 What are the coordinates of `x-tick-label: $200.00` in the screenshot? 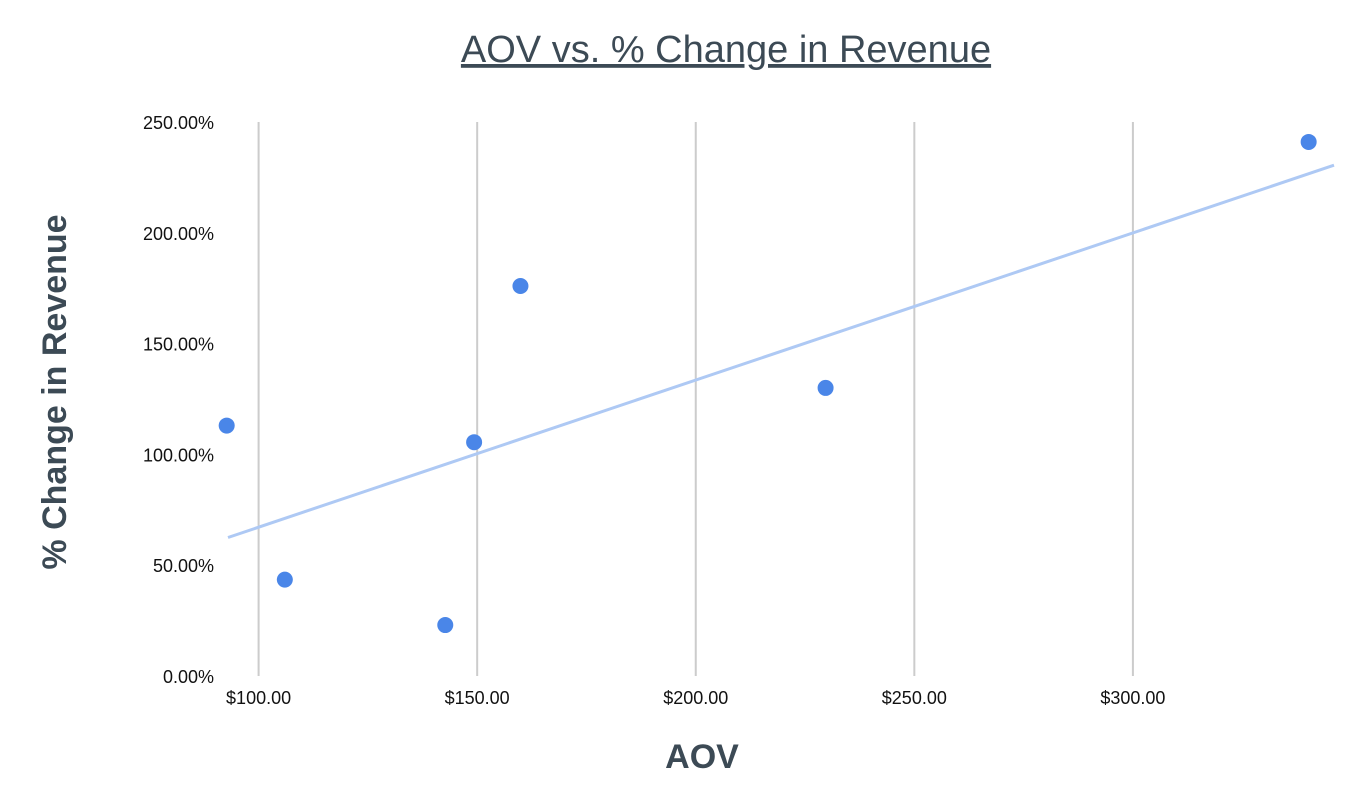 It's located at (695, 698).